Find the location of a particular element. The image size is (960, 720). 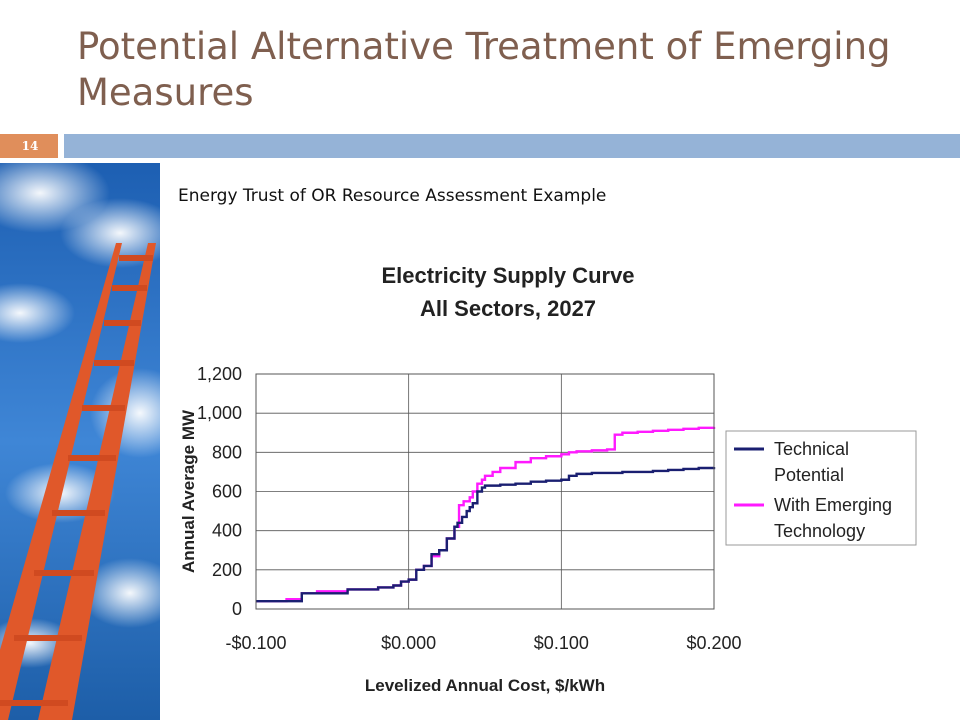

y-tick-label: 200 is located at coordinates (227, 570).